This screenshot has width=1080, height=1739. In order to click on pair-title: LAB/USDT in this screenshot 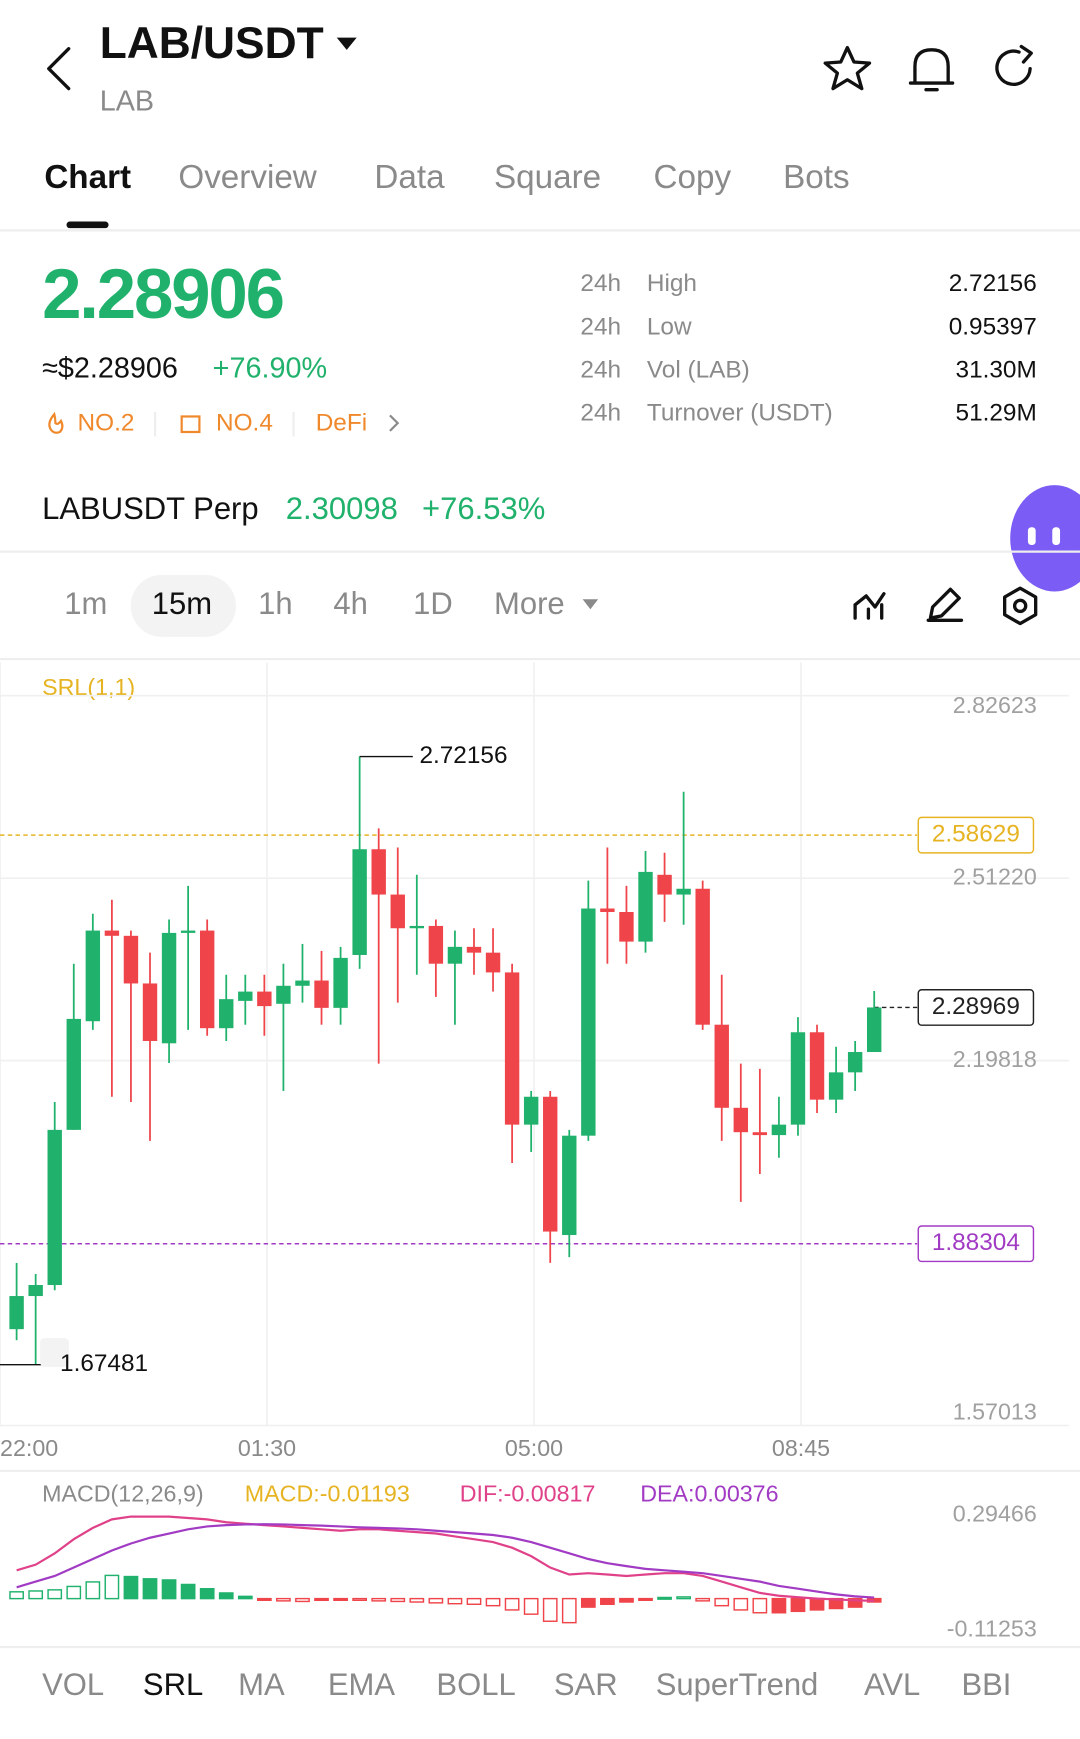, I will do `click(212, 43)`.